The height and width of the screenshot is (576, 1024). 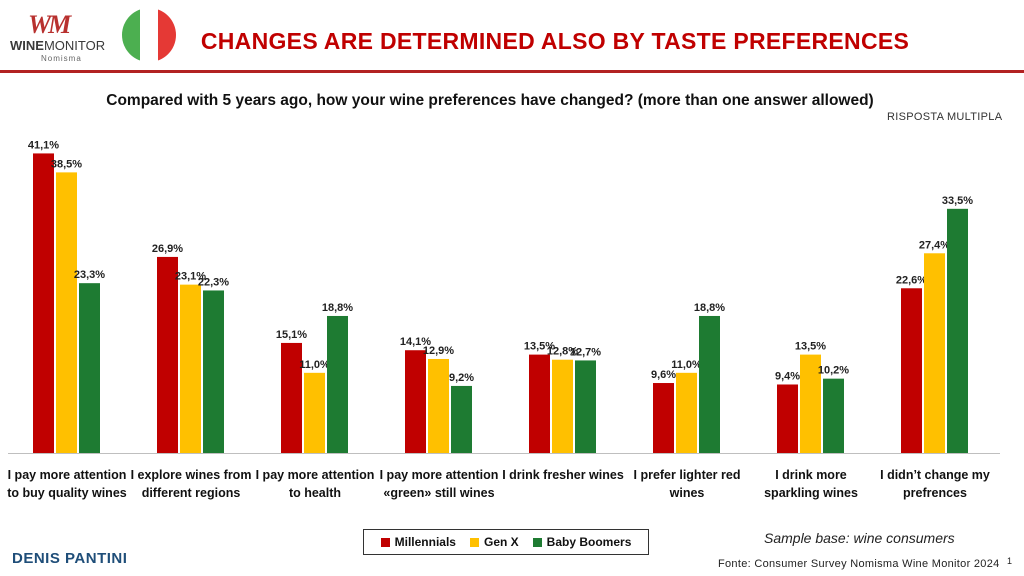 What do you see at coordinates (89, 275) in the screenshot?
I see `bar-value-label: 23,3%` at bounding box center [89, 275].